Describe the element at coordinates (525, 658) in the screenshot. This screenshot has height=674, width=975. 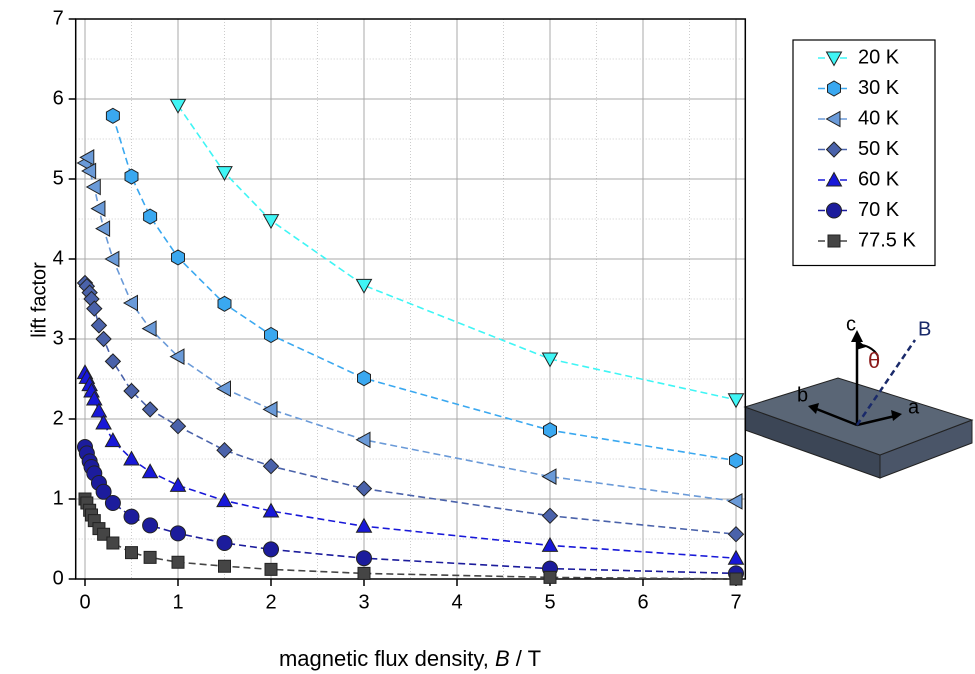
I see `x-axis-label-part: / T` at that location.